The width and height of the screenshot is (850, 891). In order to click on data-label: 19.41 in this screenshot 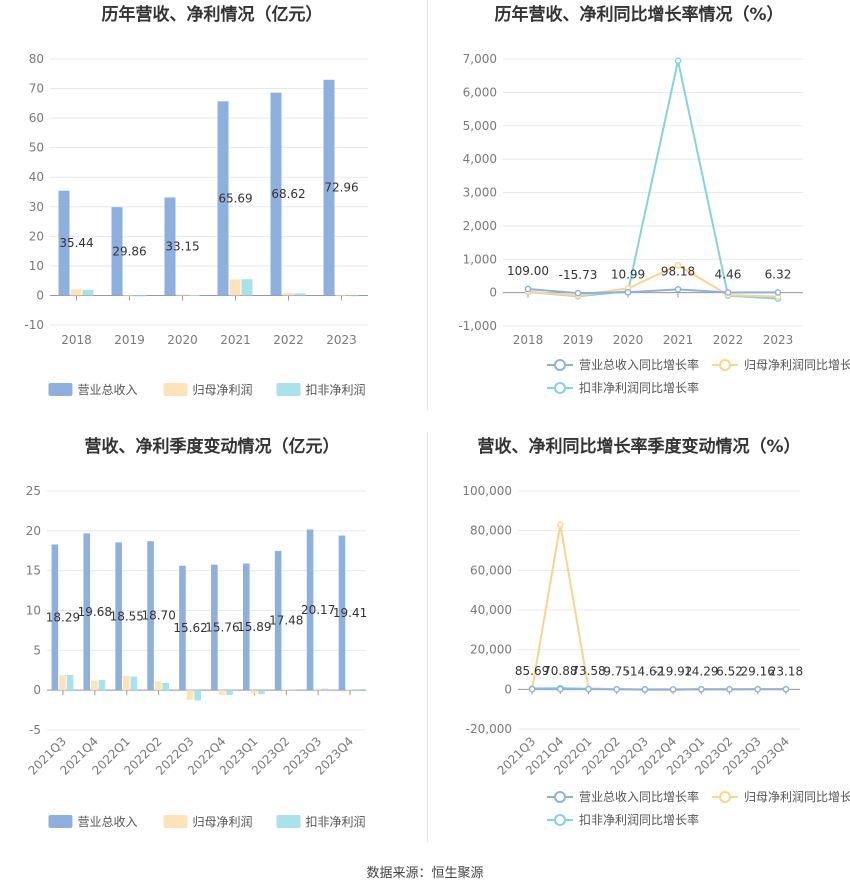, I will do `click(350, 613)`.